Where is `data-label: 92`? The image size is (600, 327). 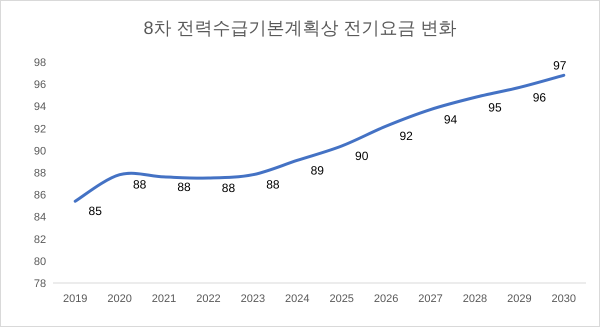
data-label: 92 is located at coordinates (406, 136).